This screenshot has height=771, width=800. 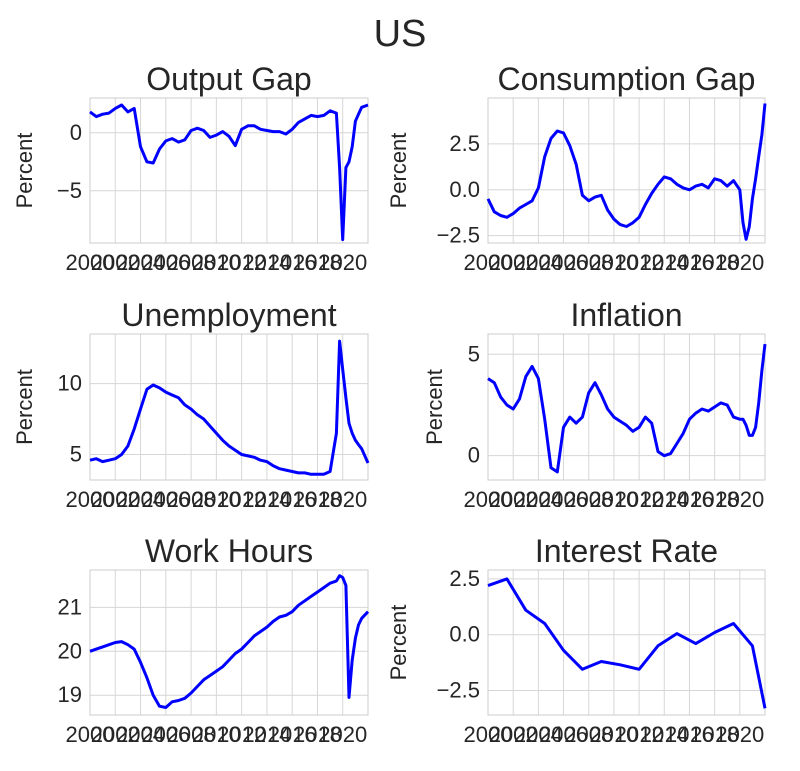 I want to click on unemployment-x-tick-label: 2000, so click(x=90, y=499).